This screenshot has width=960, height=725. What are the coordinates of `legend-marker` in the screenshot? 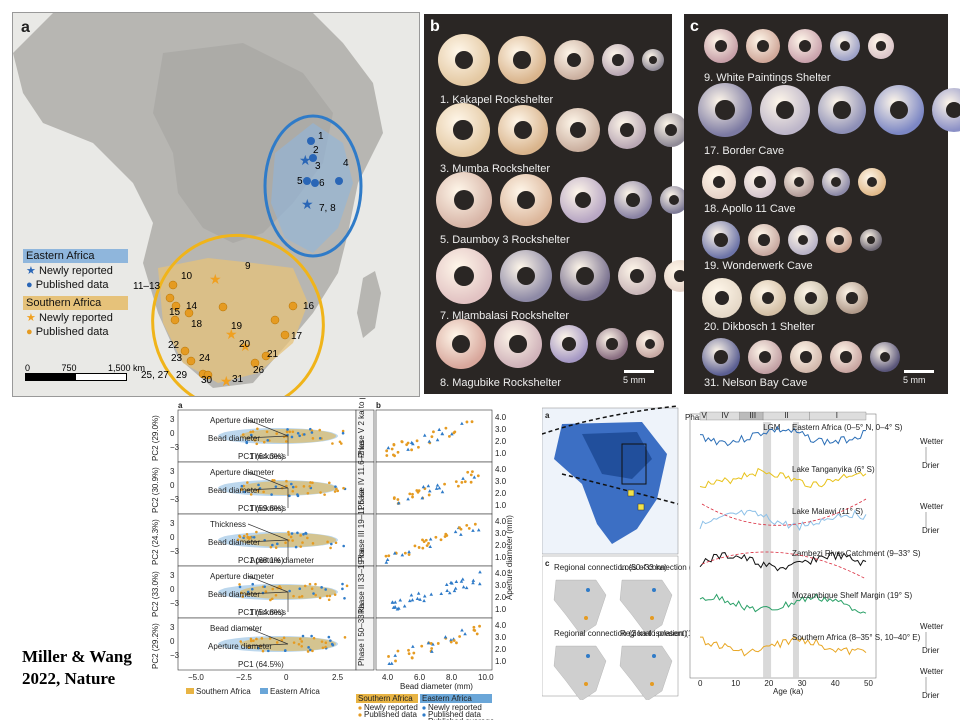 It's located at (360, 708).